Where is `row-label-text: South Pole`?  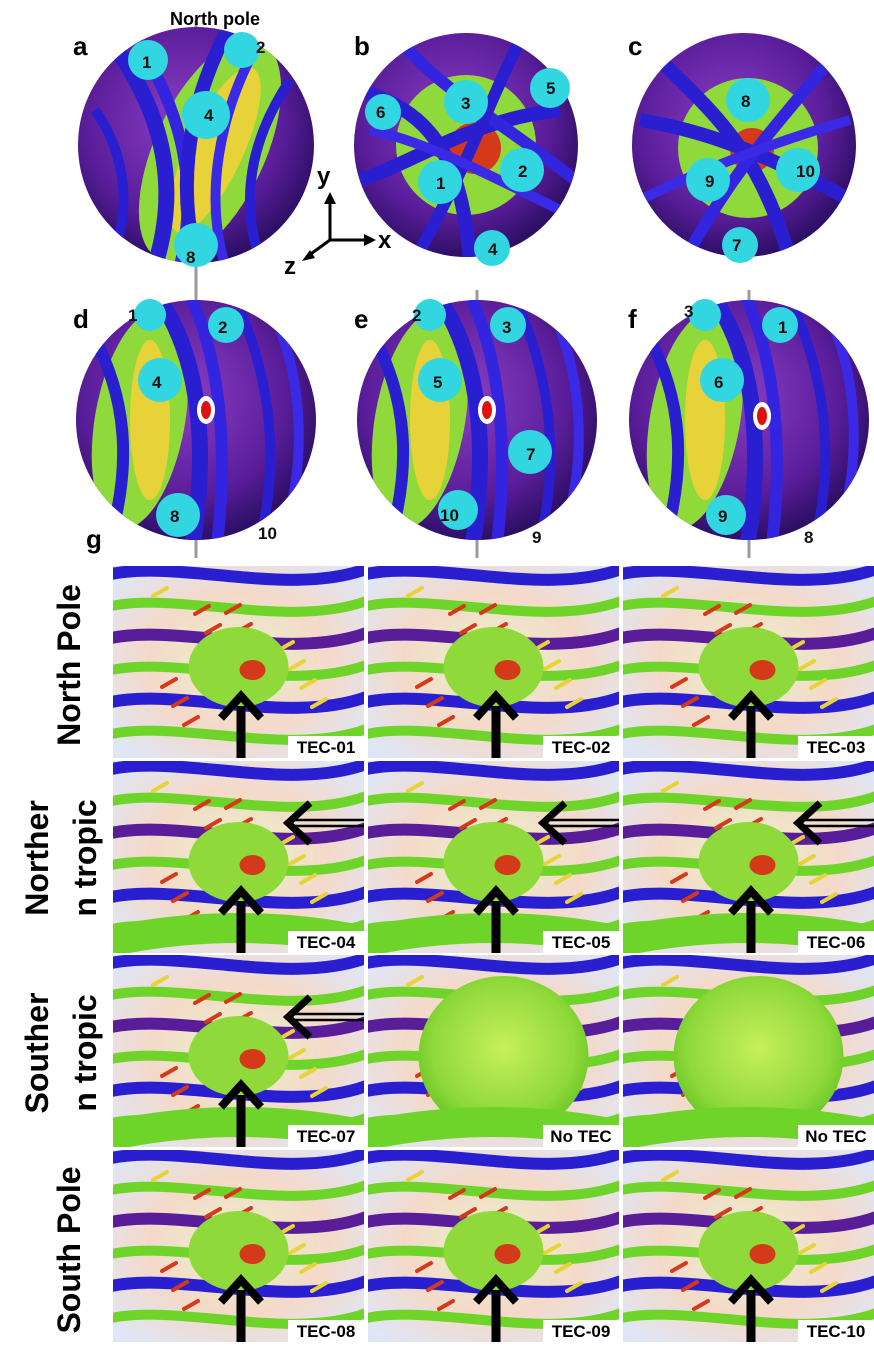
row-label-text: South Pole is located at coordinates (69, 1249).